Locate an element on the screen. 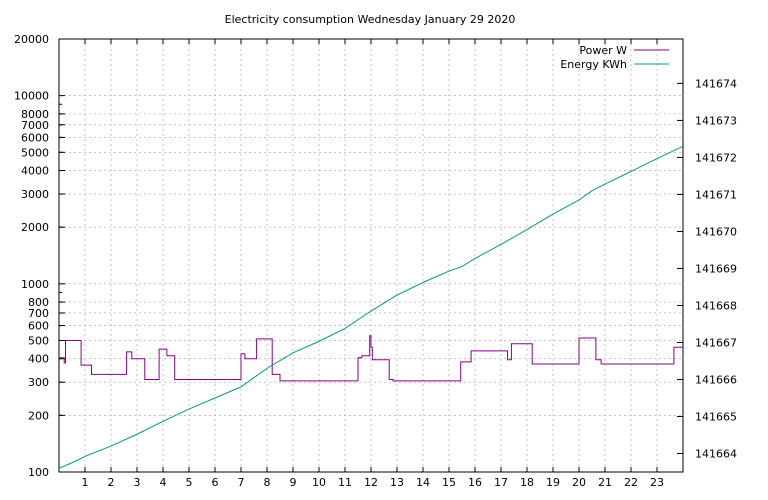  x-tick-label: 5 is located at coordinates (189, 482).